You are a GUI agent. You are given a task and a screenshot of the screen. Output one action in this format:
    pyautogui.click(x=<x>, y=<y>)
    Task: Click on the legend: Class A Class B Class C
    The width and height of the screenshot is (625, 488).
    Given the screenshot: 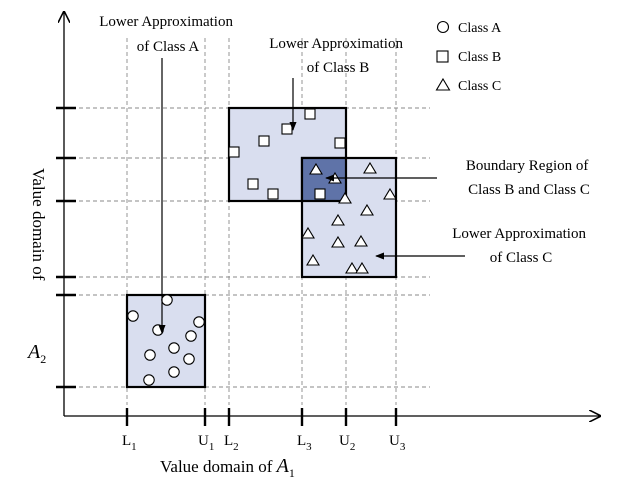 What is the action you would take?
    pyautogui.click(x=468, y=57)
    